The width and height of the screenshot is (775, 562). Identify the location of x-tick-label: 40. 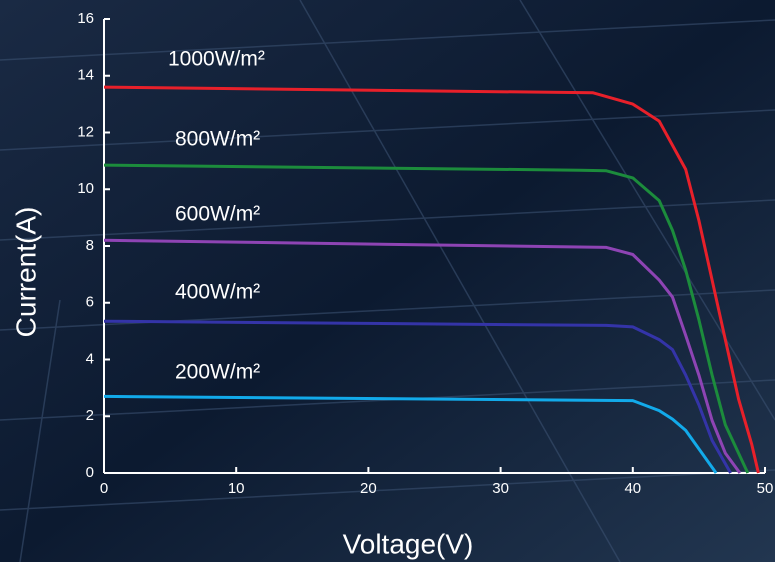
(632, 488).